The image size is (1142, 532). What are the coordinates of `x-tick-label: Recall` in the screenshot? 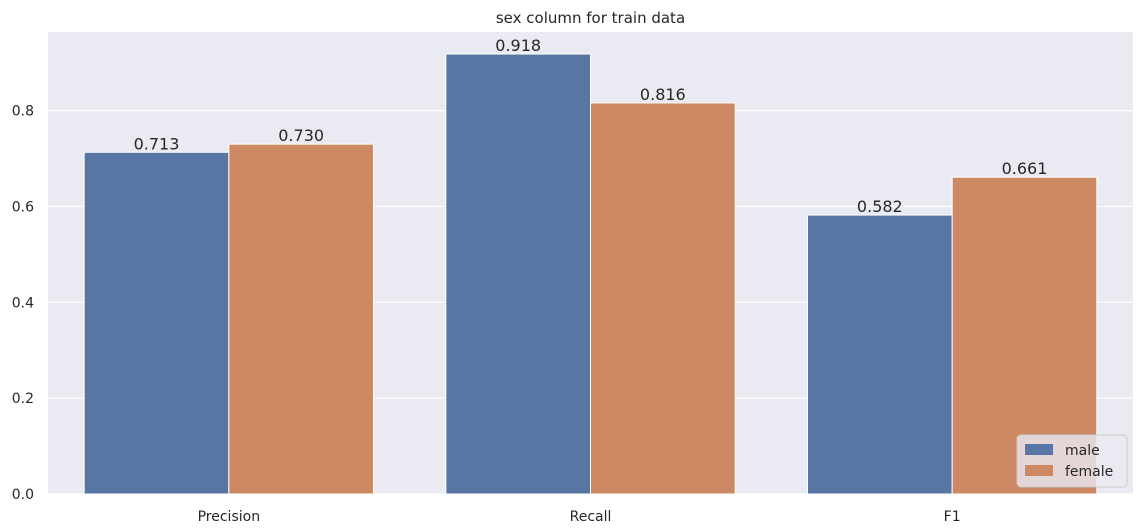 It's located at (591, 517).